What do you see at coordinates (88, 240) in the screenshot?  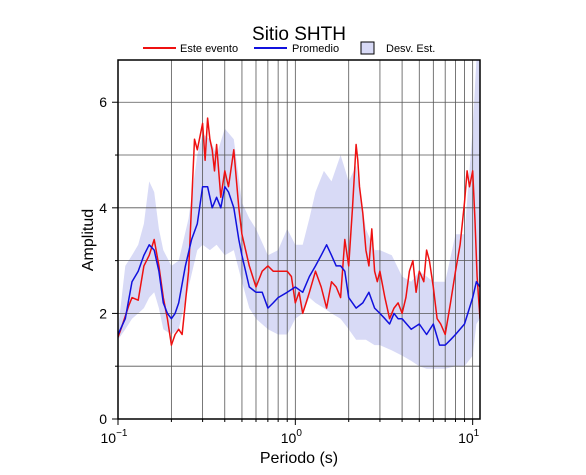 I see `y-axis-title: Amplitud` at bounding box center [88, 240].